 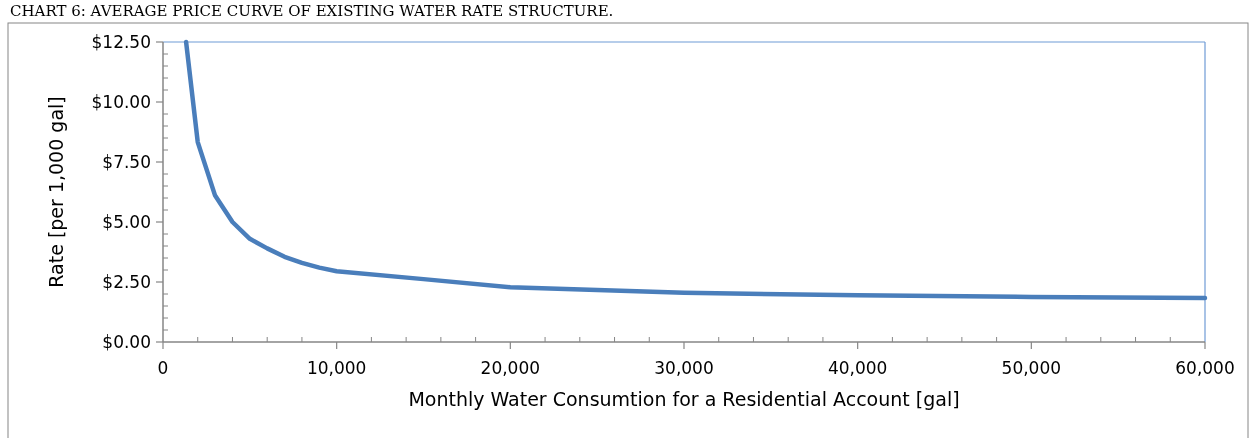 What do you see at coordinates (126, 161) in the screenshot?
I see `y-tick-label: $7.50` at bounding box center [126, 161].